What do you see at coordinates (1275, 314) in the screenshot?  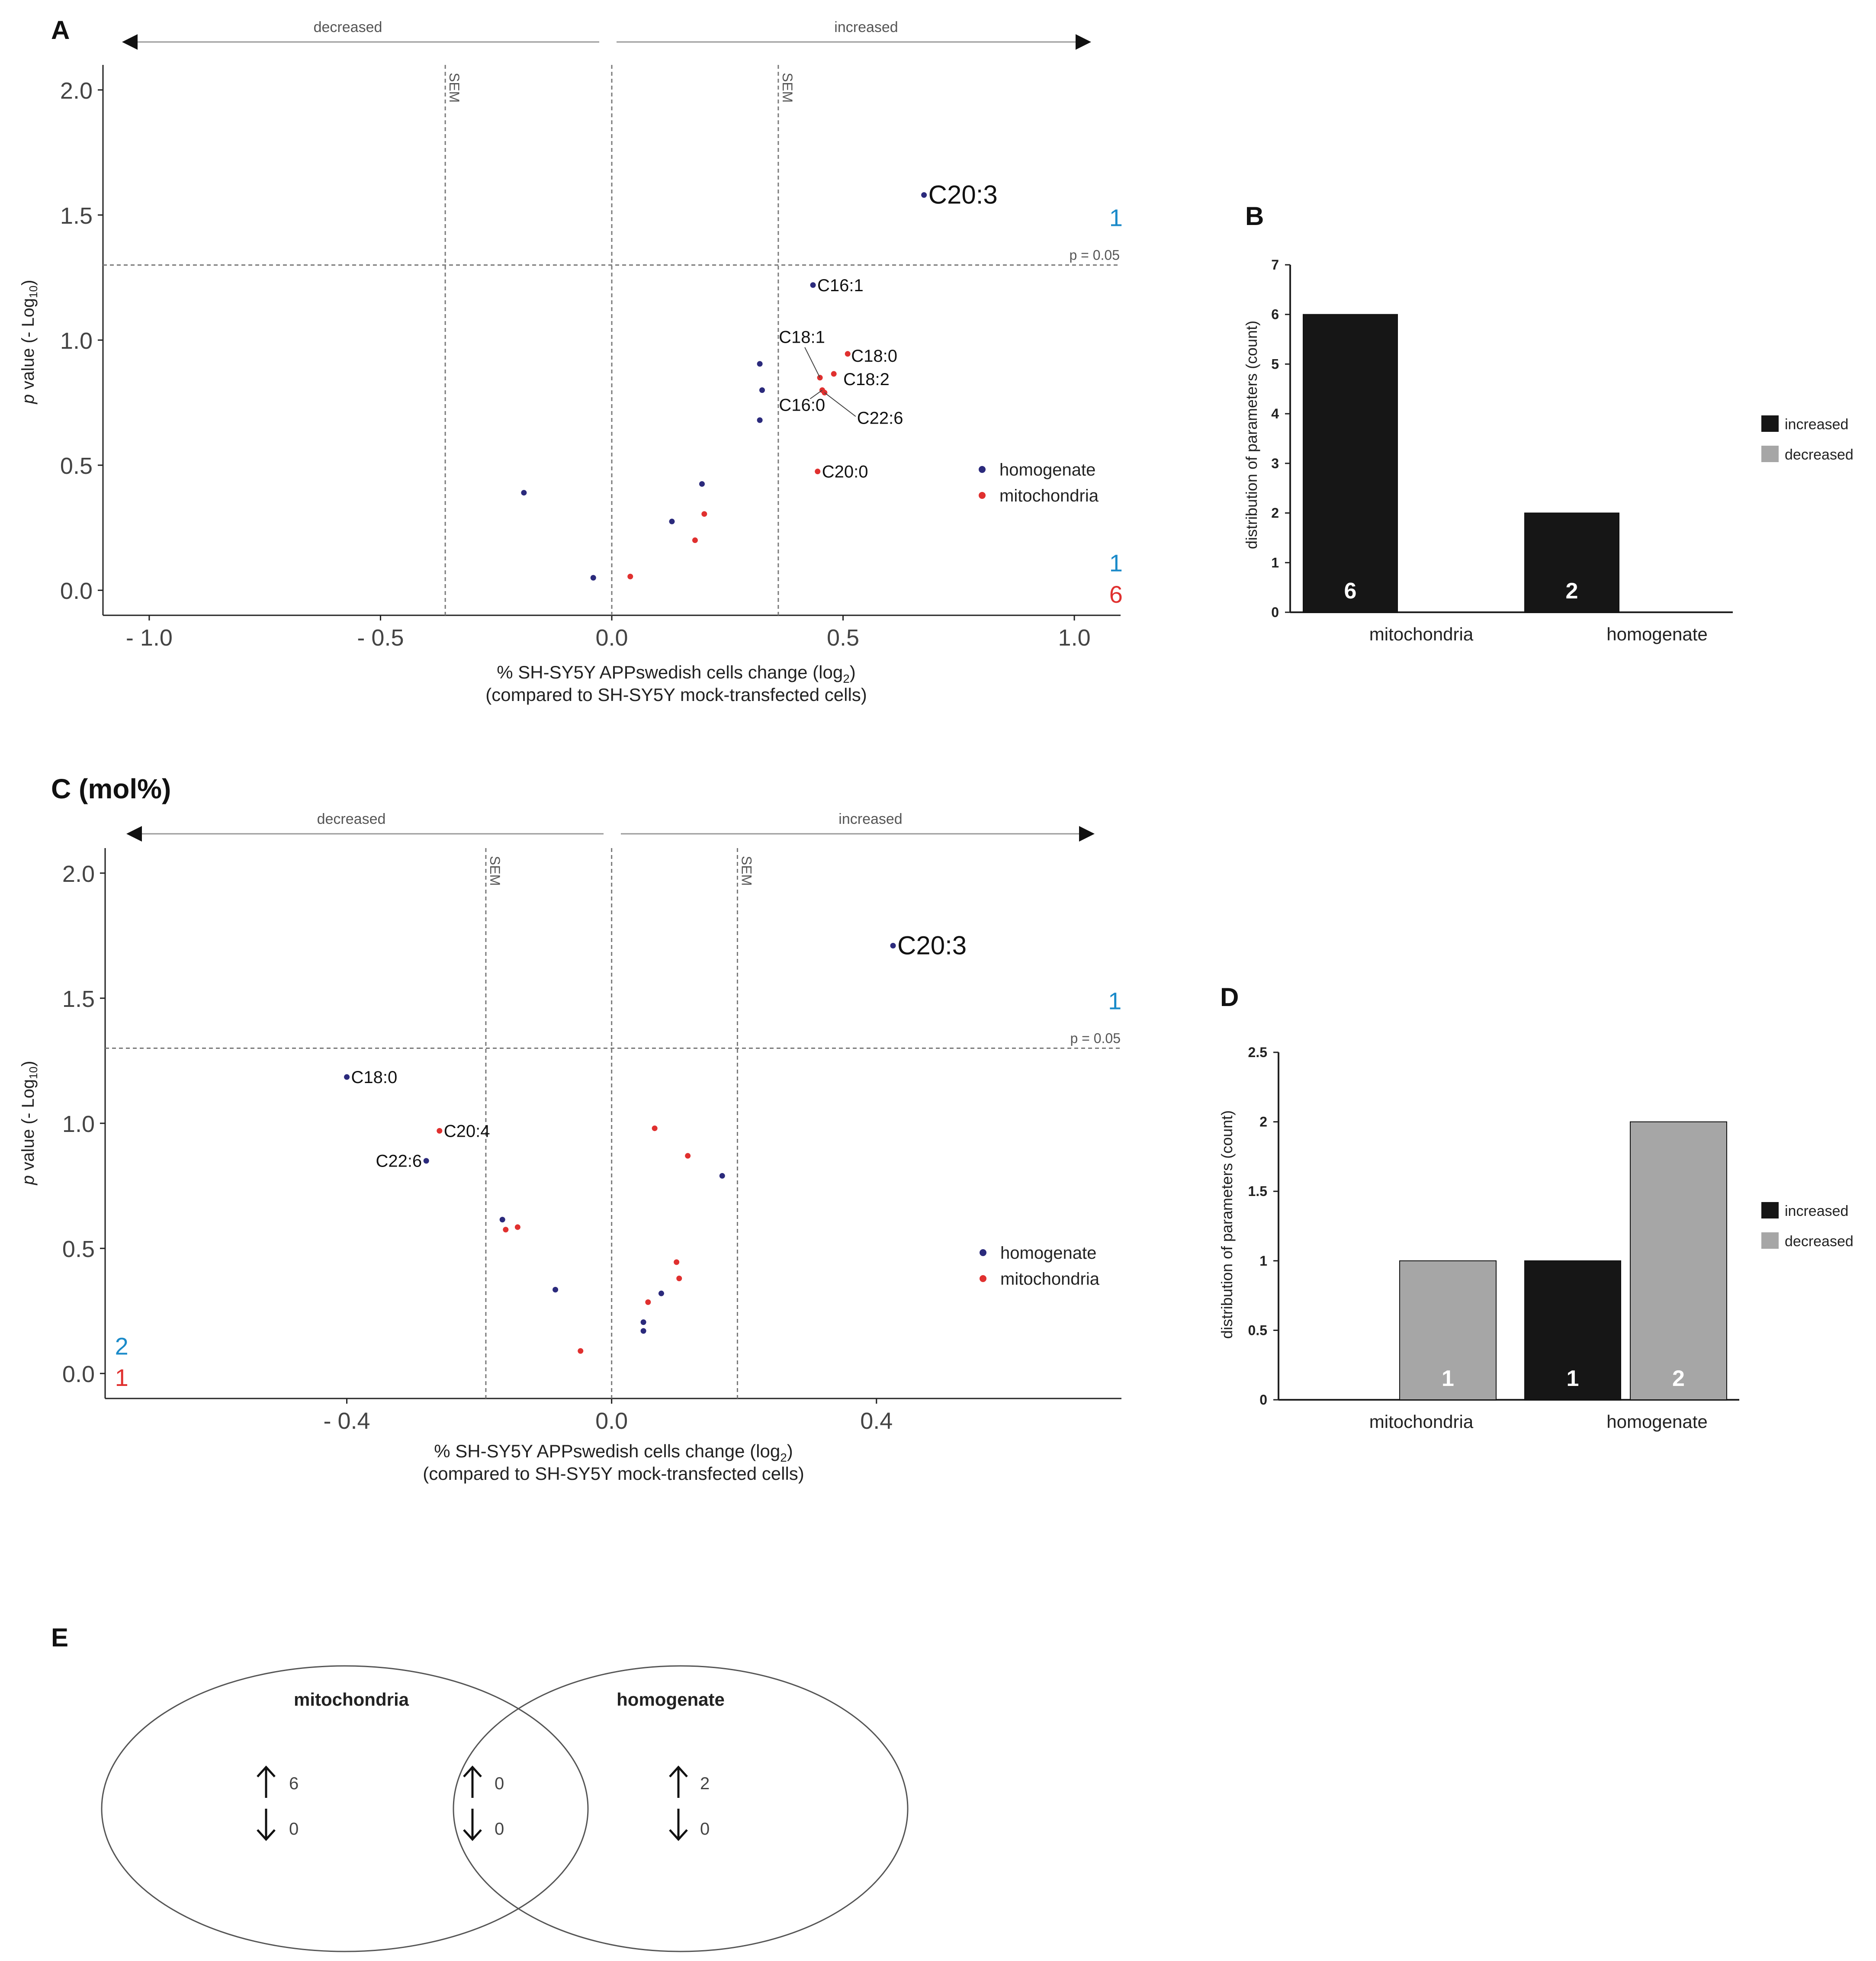 I see `y-tick-label: 6` at bounding box center [1275, 314].